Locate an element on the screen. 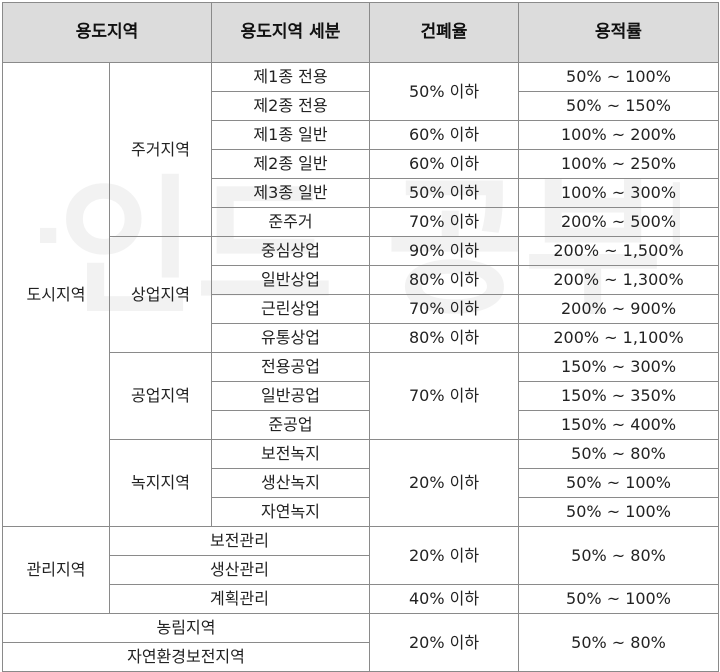 The width and height of the screenshot is (720, 672). bcr-cell: 90% 이하 is located at coordinates (444, 251).